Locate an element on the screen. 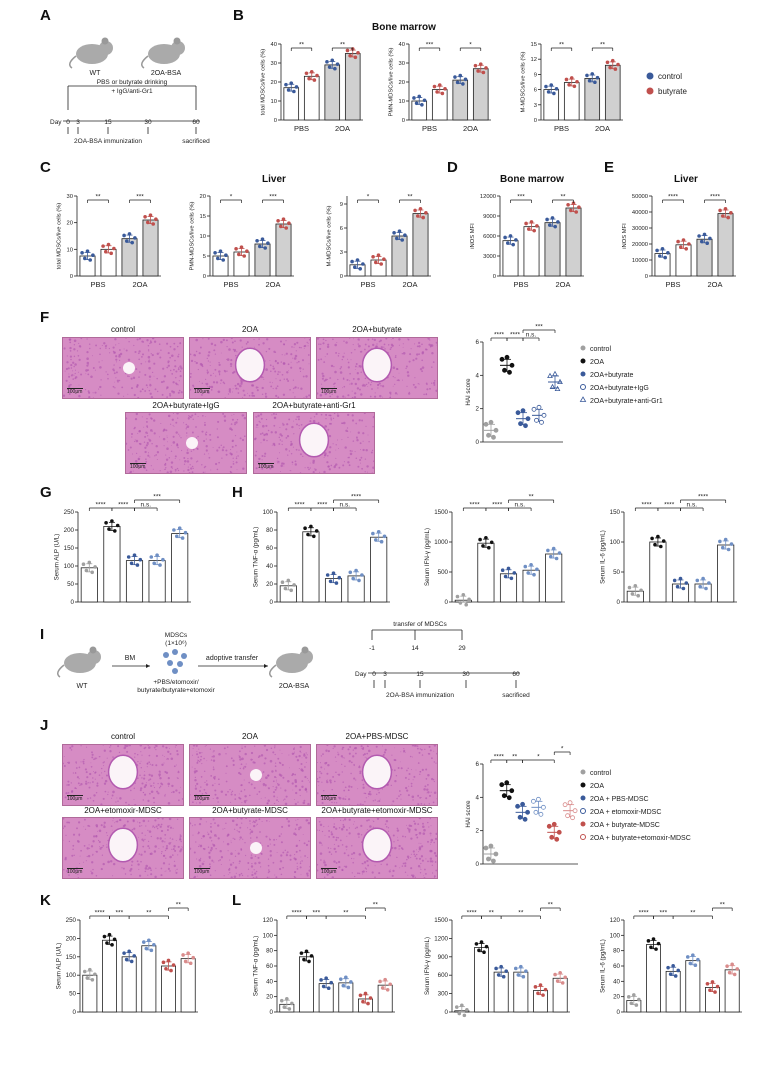 The image size is (766, 1079). panel-label-g: G is located at coordinates (46, 492).